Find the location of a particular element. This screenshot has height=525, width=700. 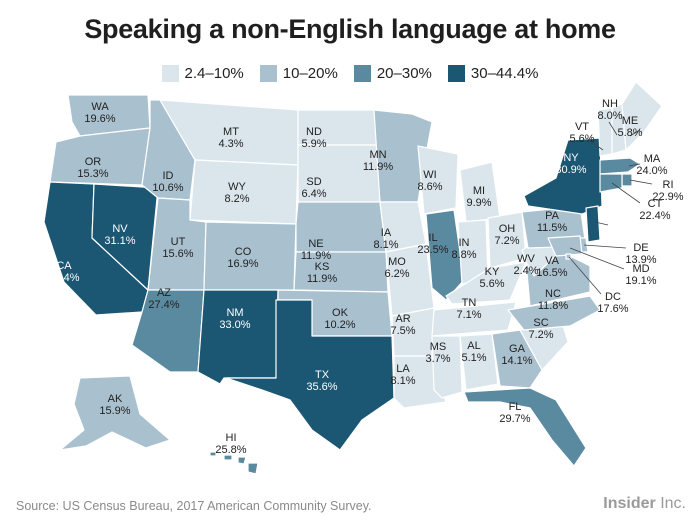

state-nj is located at coordinates (593, 224).